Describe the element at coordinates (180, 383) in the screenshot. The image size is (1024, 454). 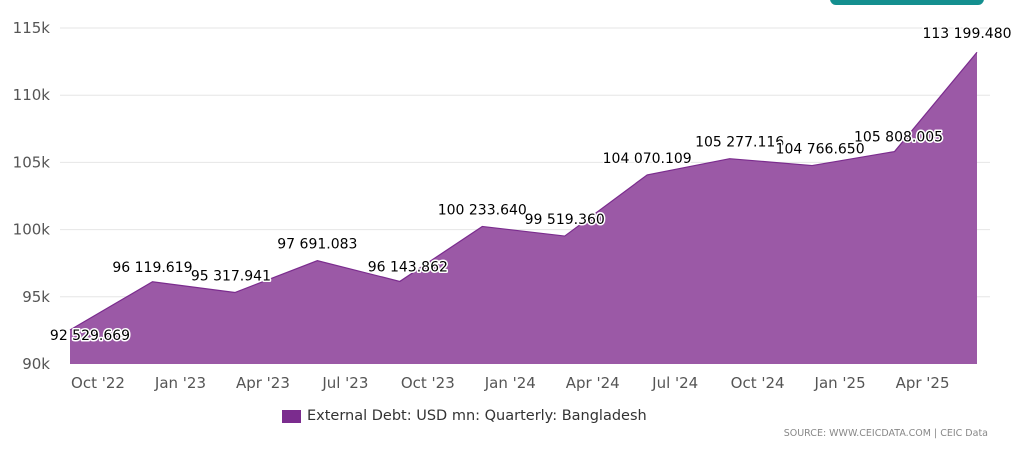
I see `x-tick-label: Jan '23` at that location.